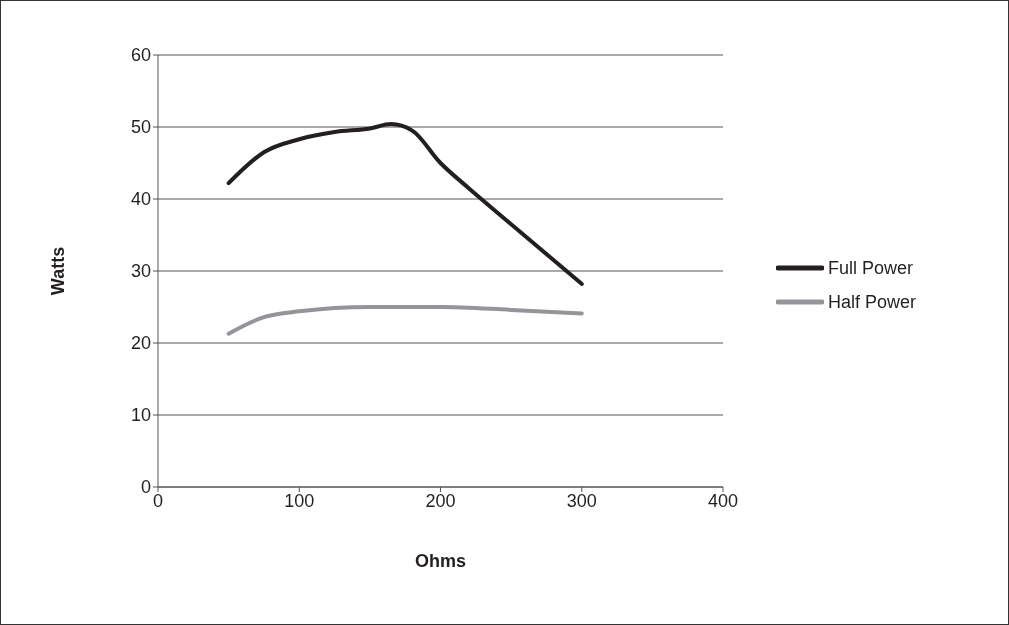 The width and height of the screenshot is (1009, 625). What do you see at coordinates (158, 500) in the screenshot?
I see `x-tick-label: 0` at bounding box center [158, 500].